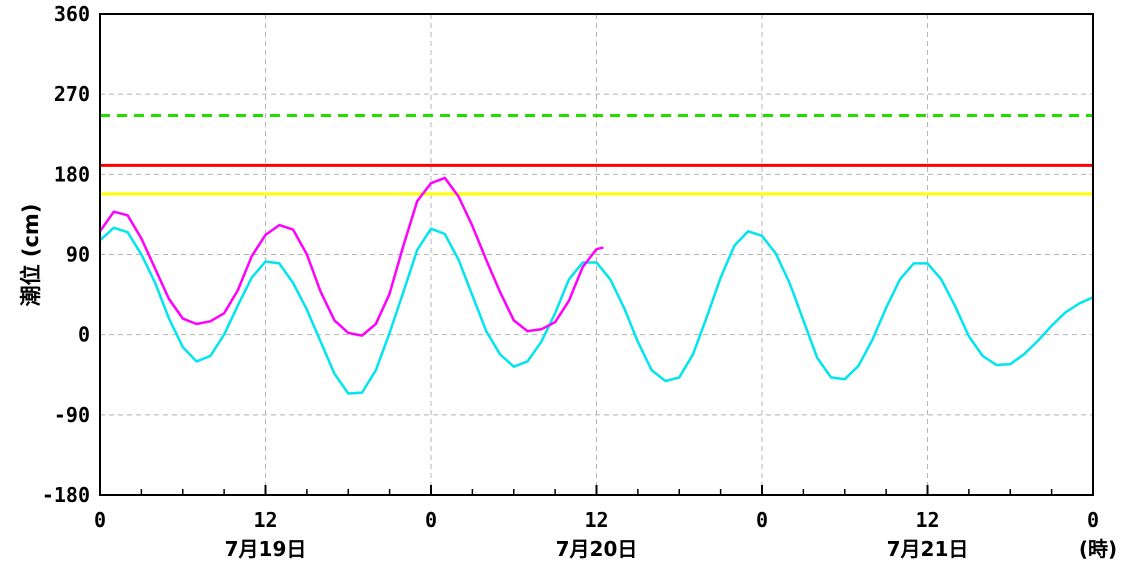 This screenshot has width=1127, height=565. What do you see at coordinates (84, 335) in the screenshot?
I see `y-tick-label: 0` at bounding box center [84, 335].